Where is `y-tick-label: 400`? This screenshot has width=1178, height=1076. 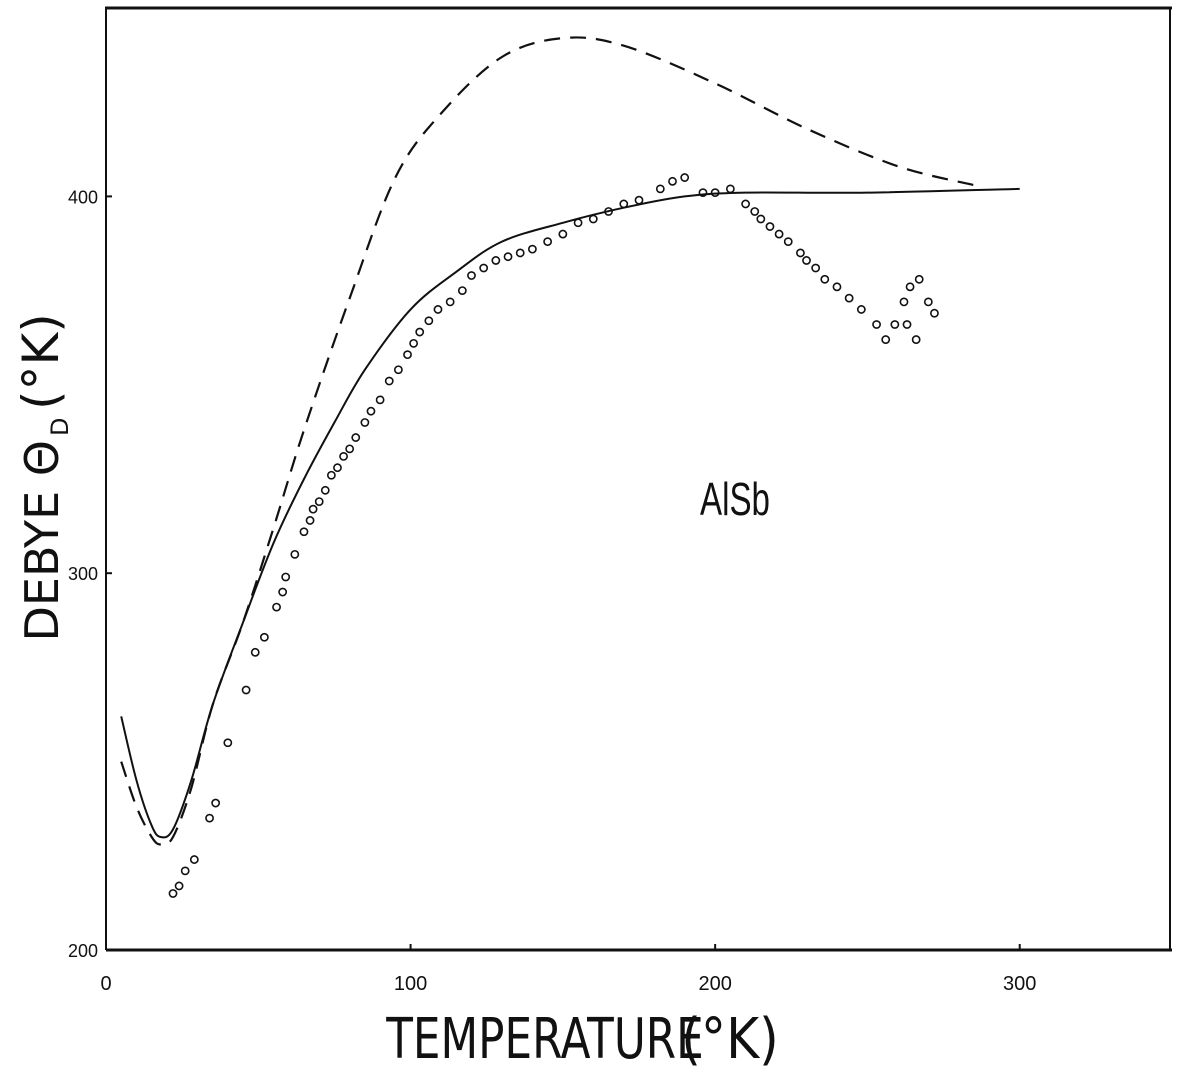 y-tick-label: 400 is located at coordinates (83, 197).